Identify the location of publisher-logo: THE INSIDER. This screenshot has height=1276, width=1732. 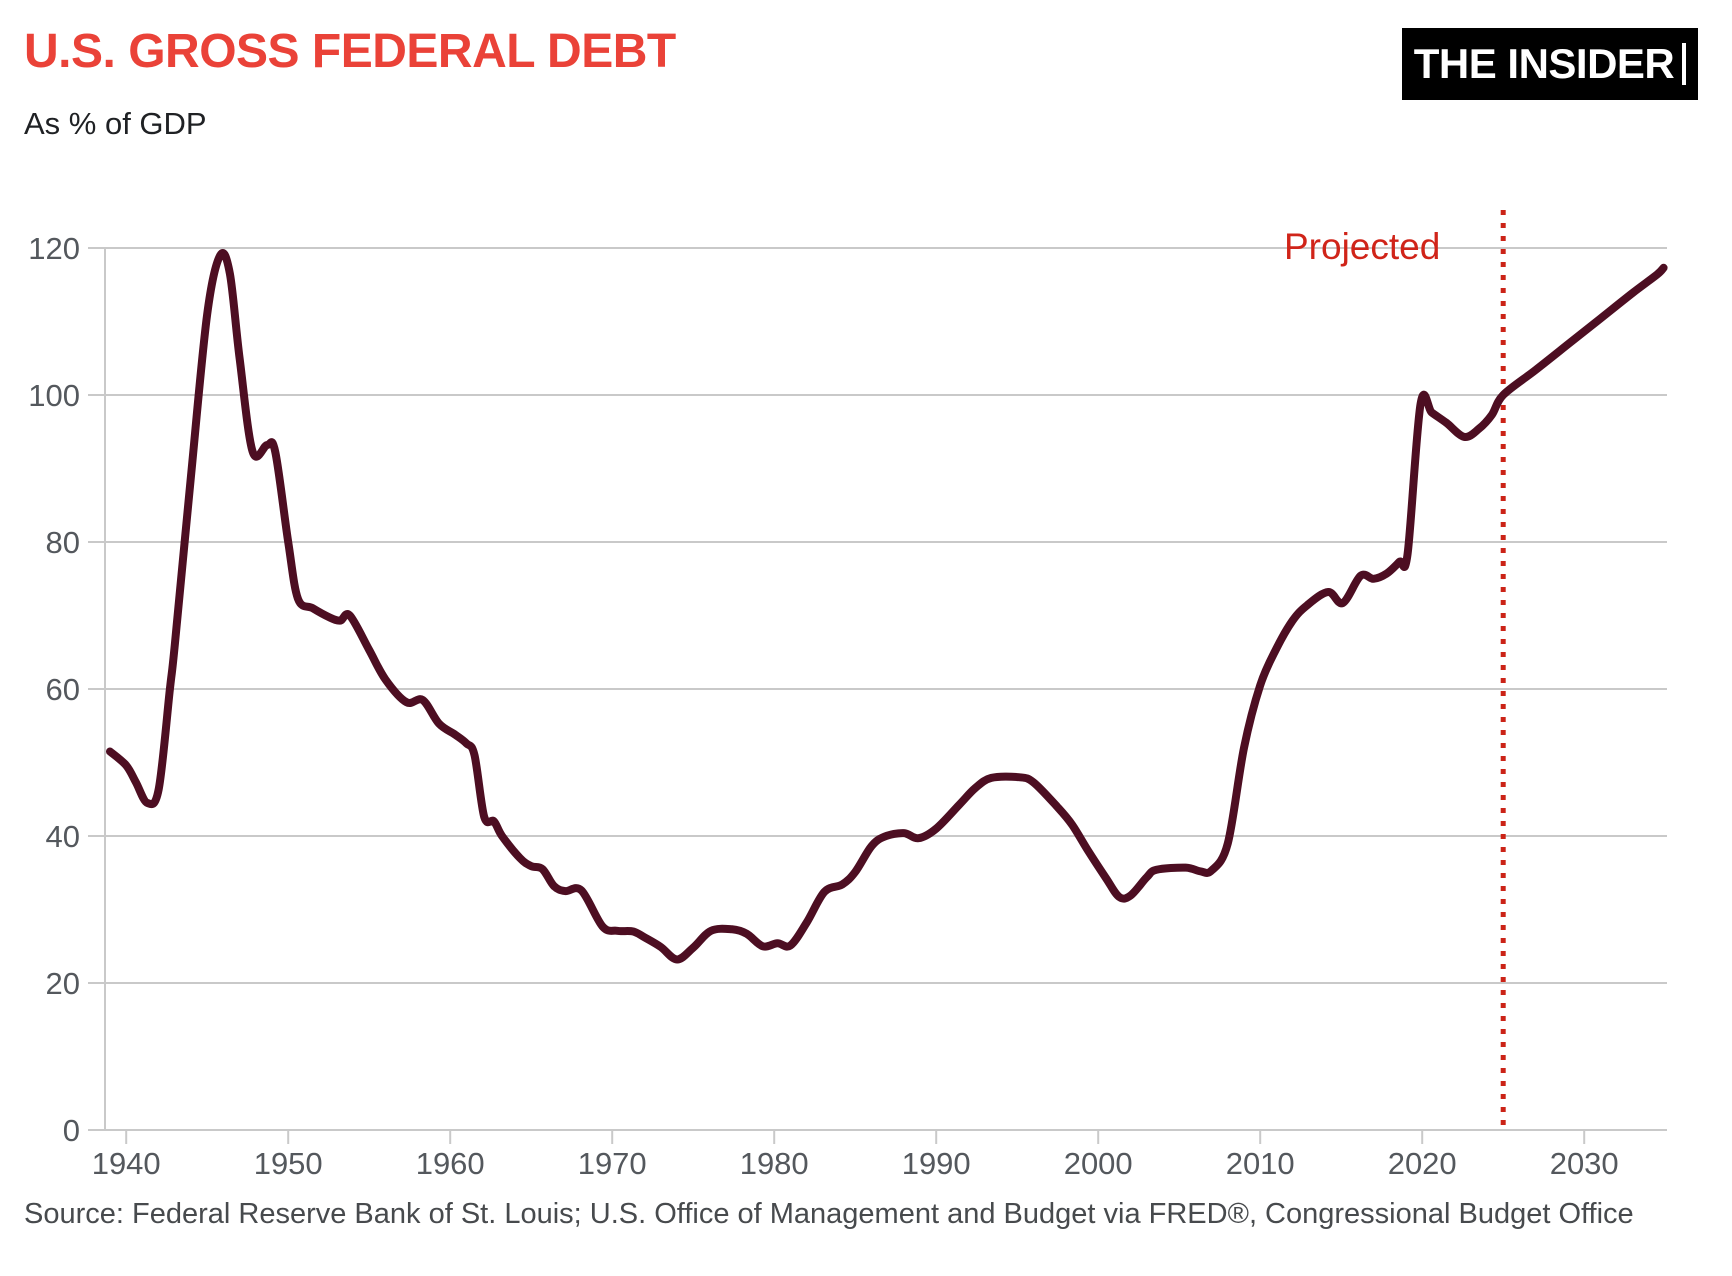
(1550, 64).